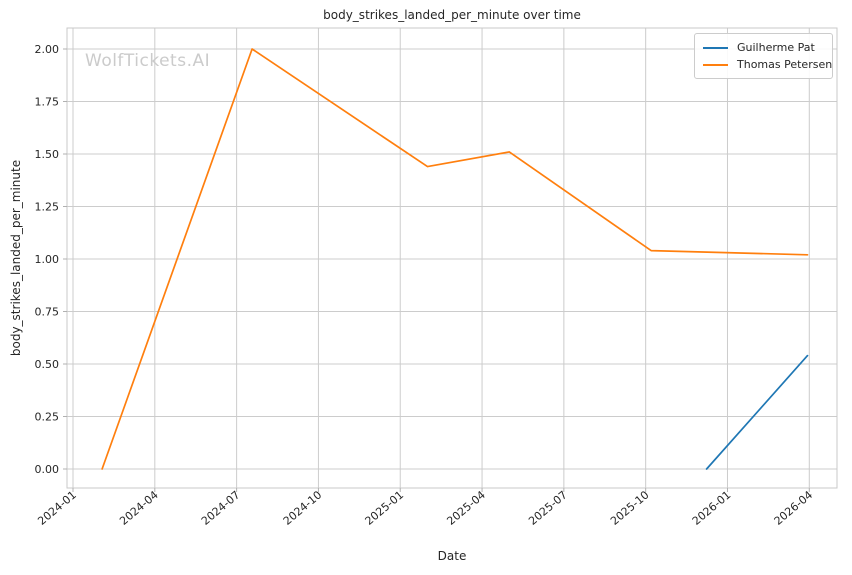  Describe the element at coordinates (715, 47) in the screenshot. I see `legend-line-swatch-blue` at that location.